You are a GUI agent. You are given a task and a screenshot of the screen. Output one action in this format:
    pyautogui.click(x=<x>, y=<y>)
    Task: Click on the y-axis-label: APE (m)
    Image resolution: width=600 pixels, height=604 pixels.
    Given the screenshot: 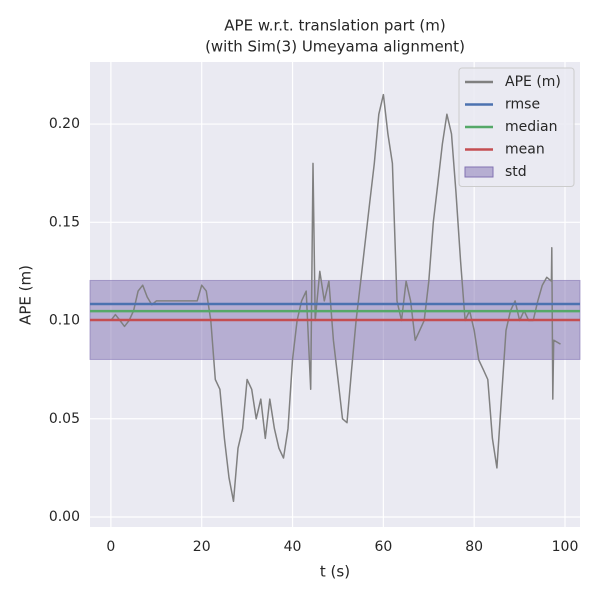 What is the action you would take?
    pyautogui.click(x=26, y=295)
    